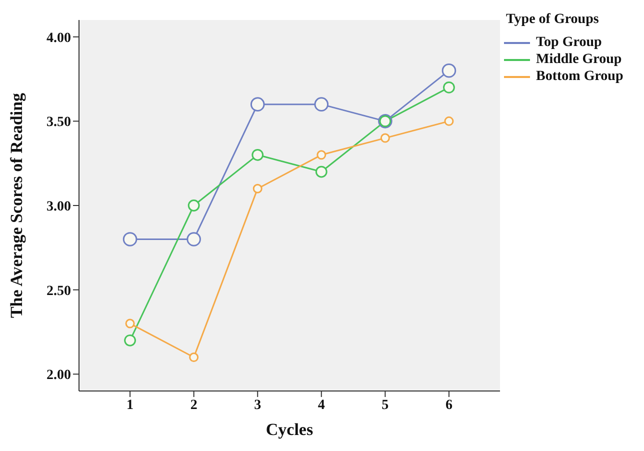 The width and height of the screenshot is (644, 451). What do you see at coordinates (579, 60) in the screenshot?
I see `legend-label: Middle Group` at bounding box center [579, 60].